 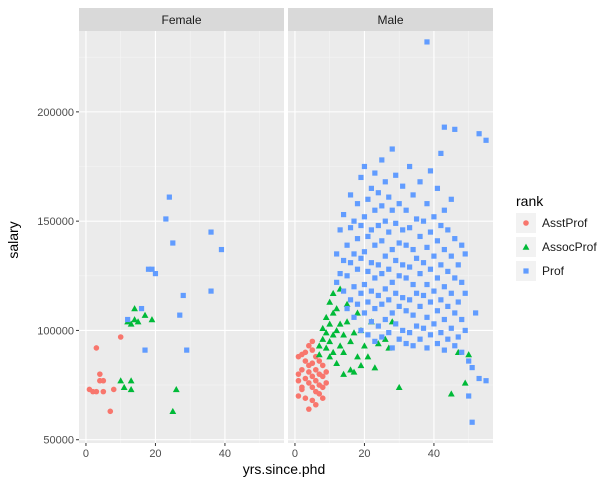 I want to click on facet-strip-label: Male, so click(x=390, y=20).